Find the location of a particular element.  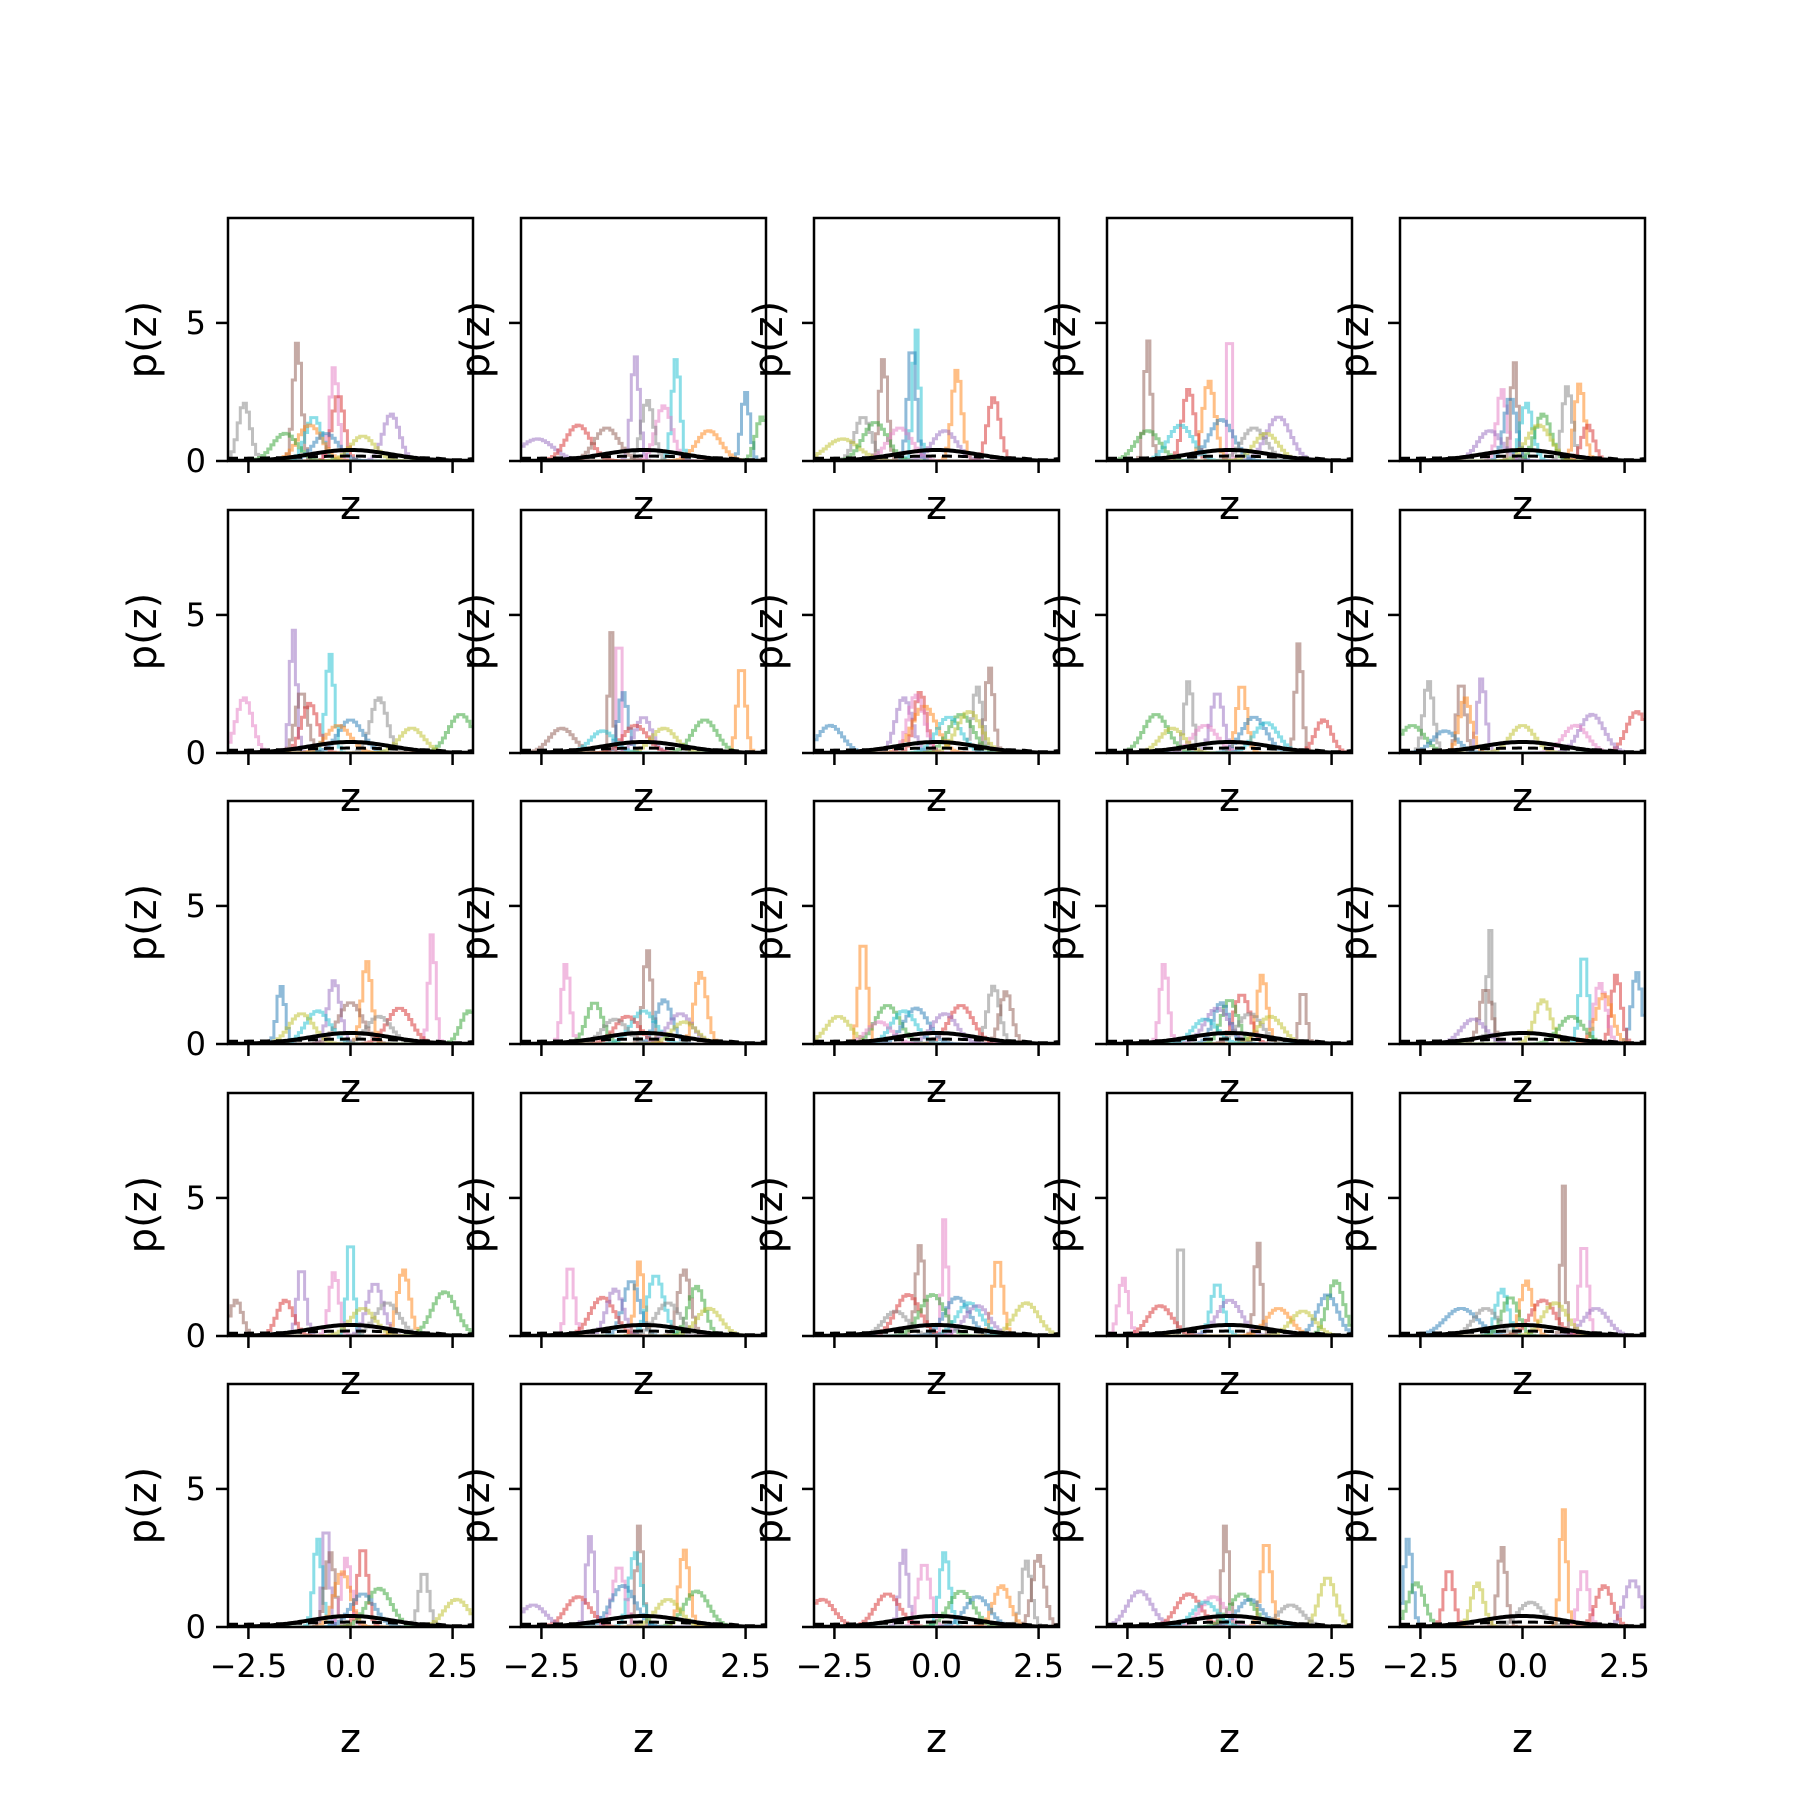

subplot-r3-c3: z p(z) is located at coordinates (1196, 1247).